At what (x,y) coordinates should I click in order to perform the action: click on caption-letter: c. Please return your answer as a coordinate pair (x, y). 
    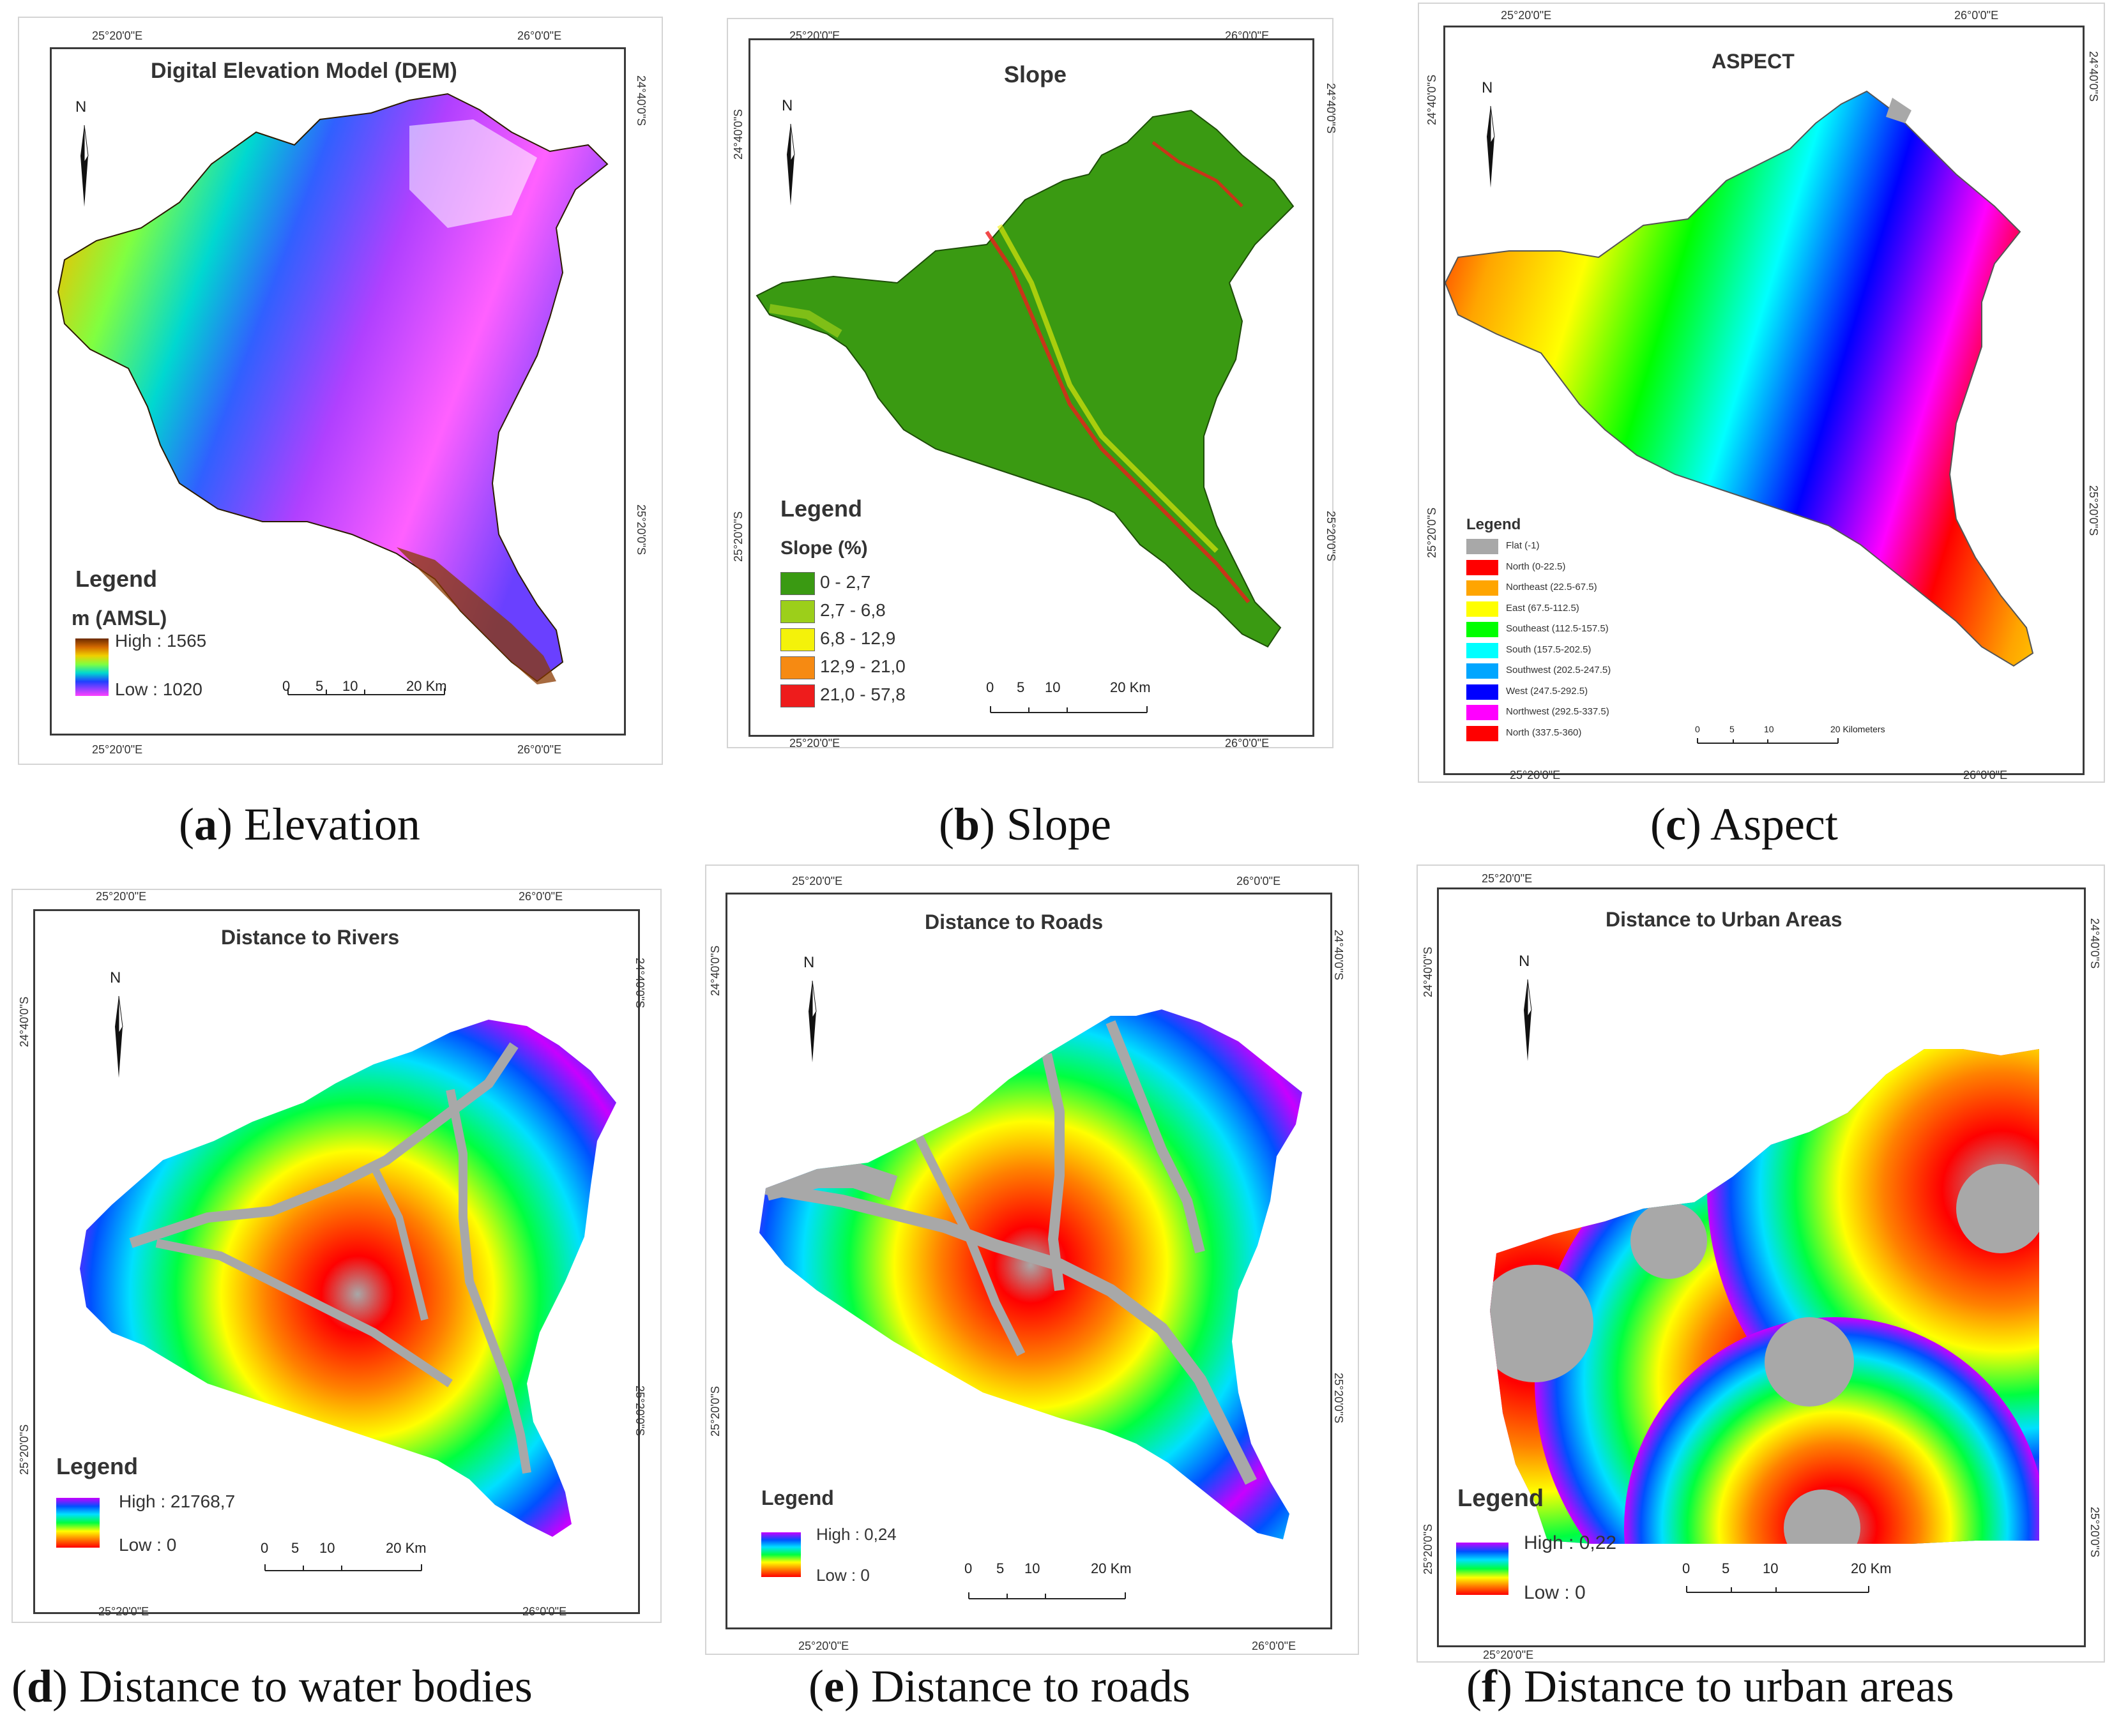
    Looking at the image, I should click on (1675, 824).